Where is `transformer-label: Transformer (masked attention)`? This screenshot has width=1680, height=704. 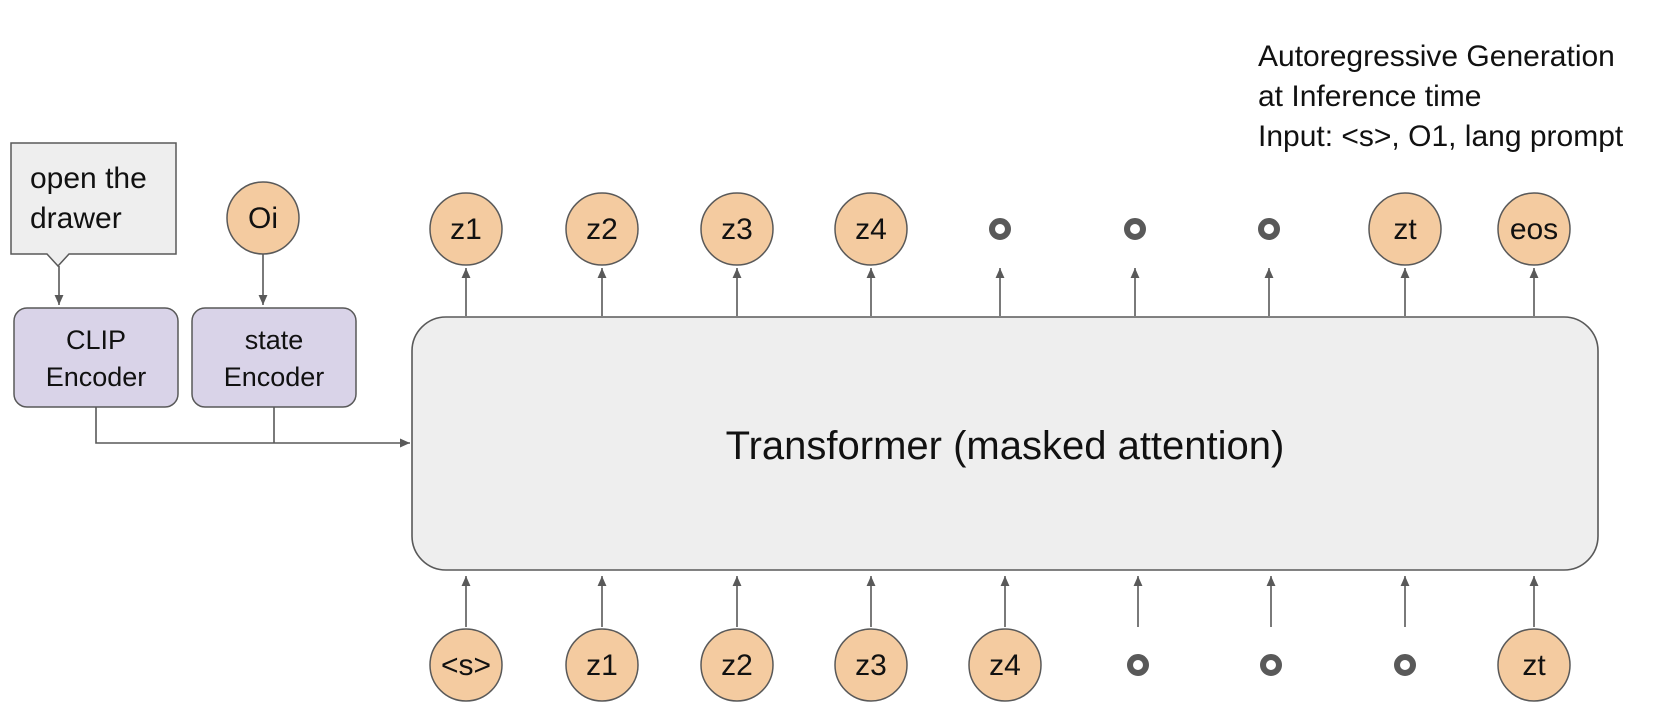
transformer-label: Transformer (masked attention) is located at coordinates (1005, 446).